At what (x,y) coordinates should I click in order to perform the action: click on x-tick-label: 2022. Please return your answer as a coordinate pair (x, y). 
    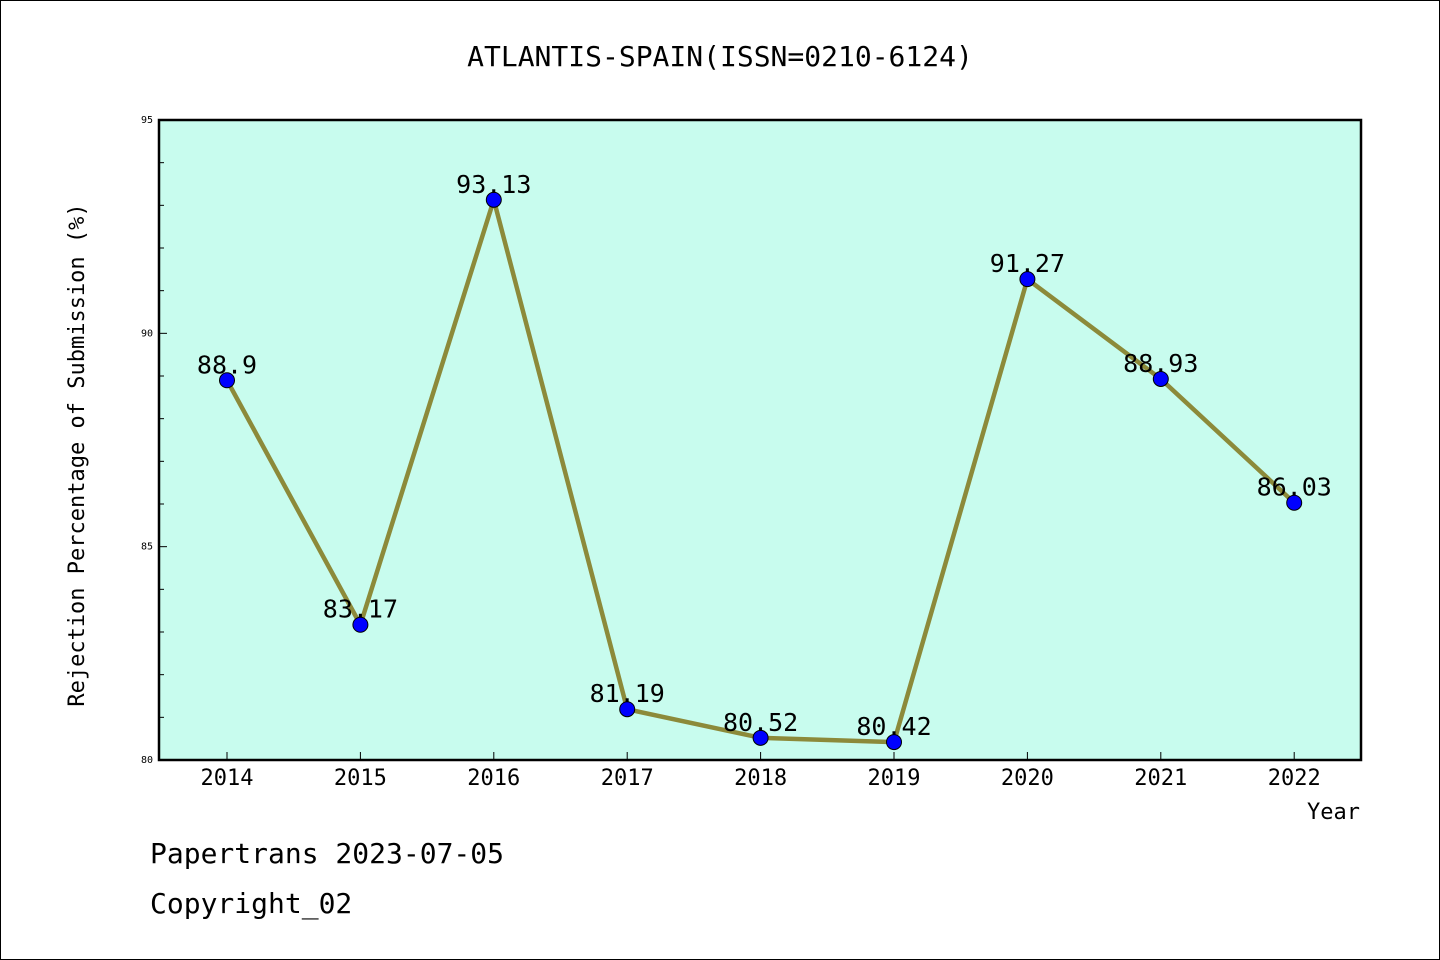
    Looking at the image, I should click on (1294, 778).